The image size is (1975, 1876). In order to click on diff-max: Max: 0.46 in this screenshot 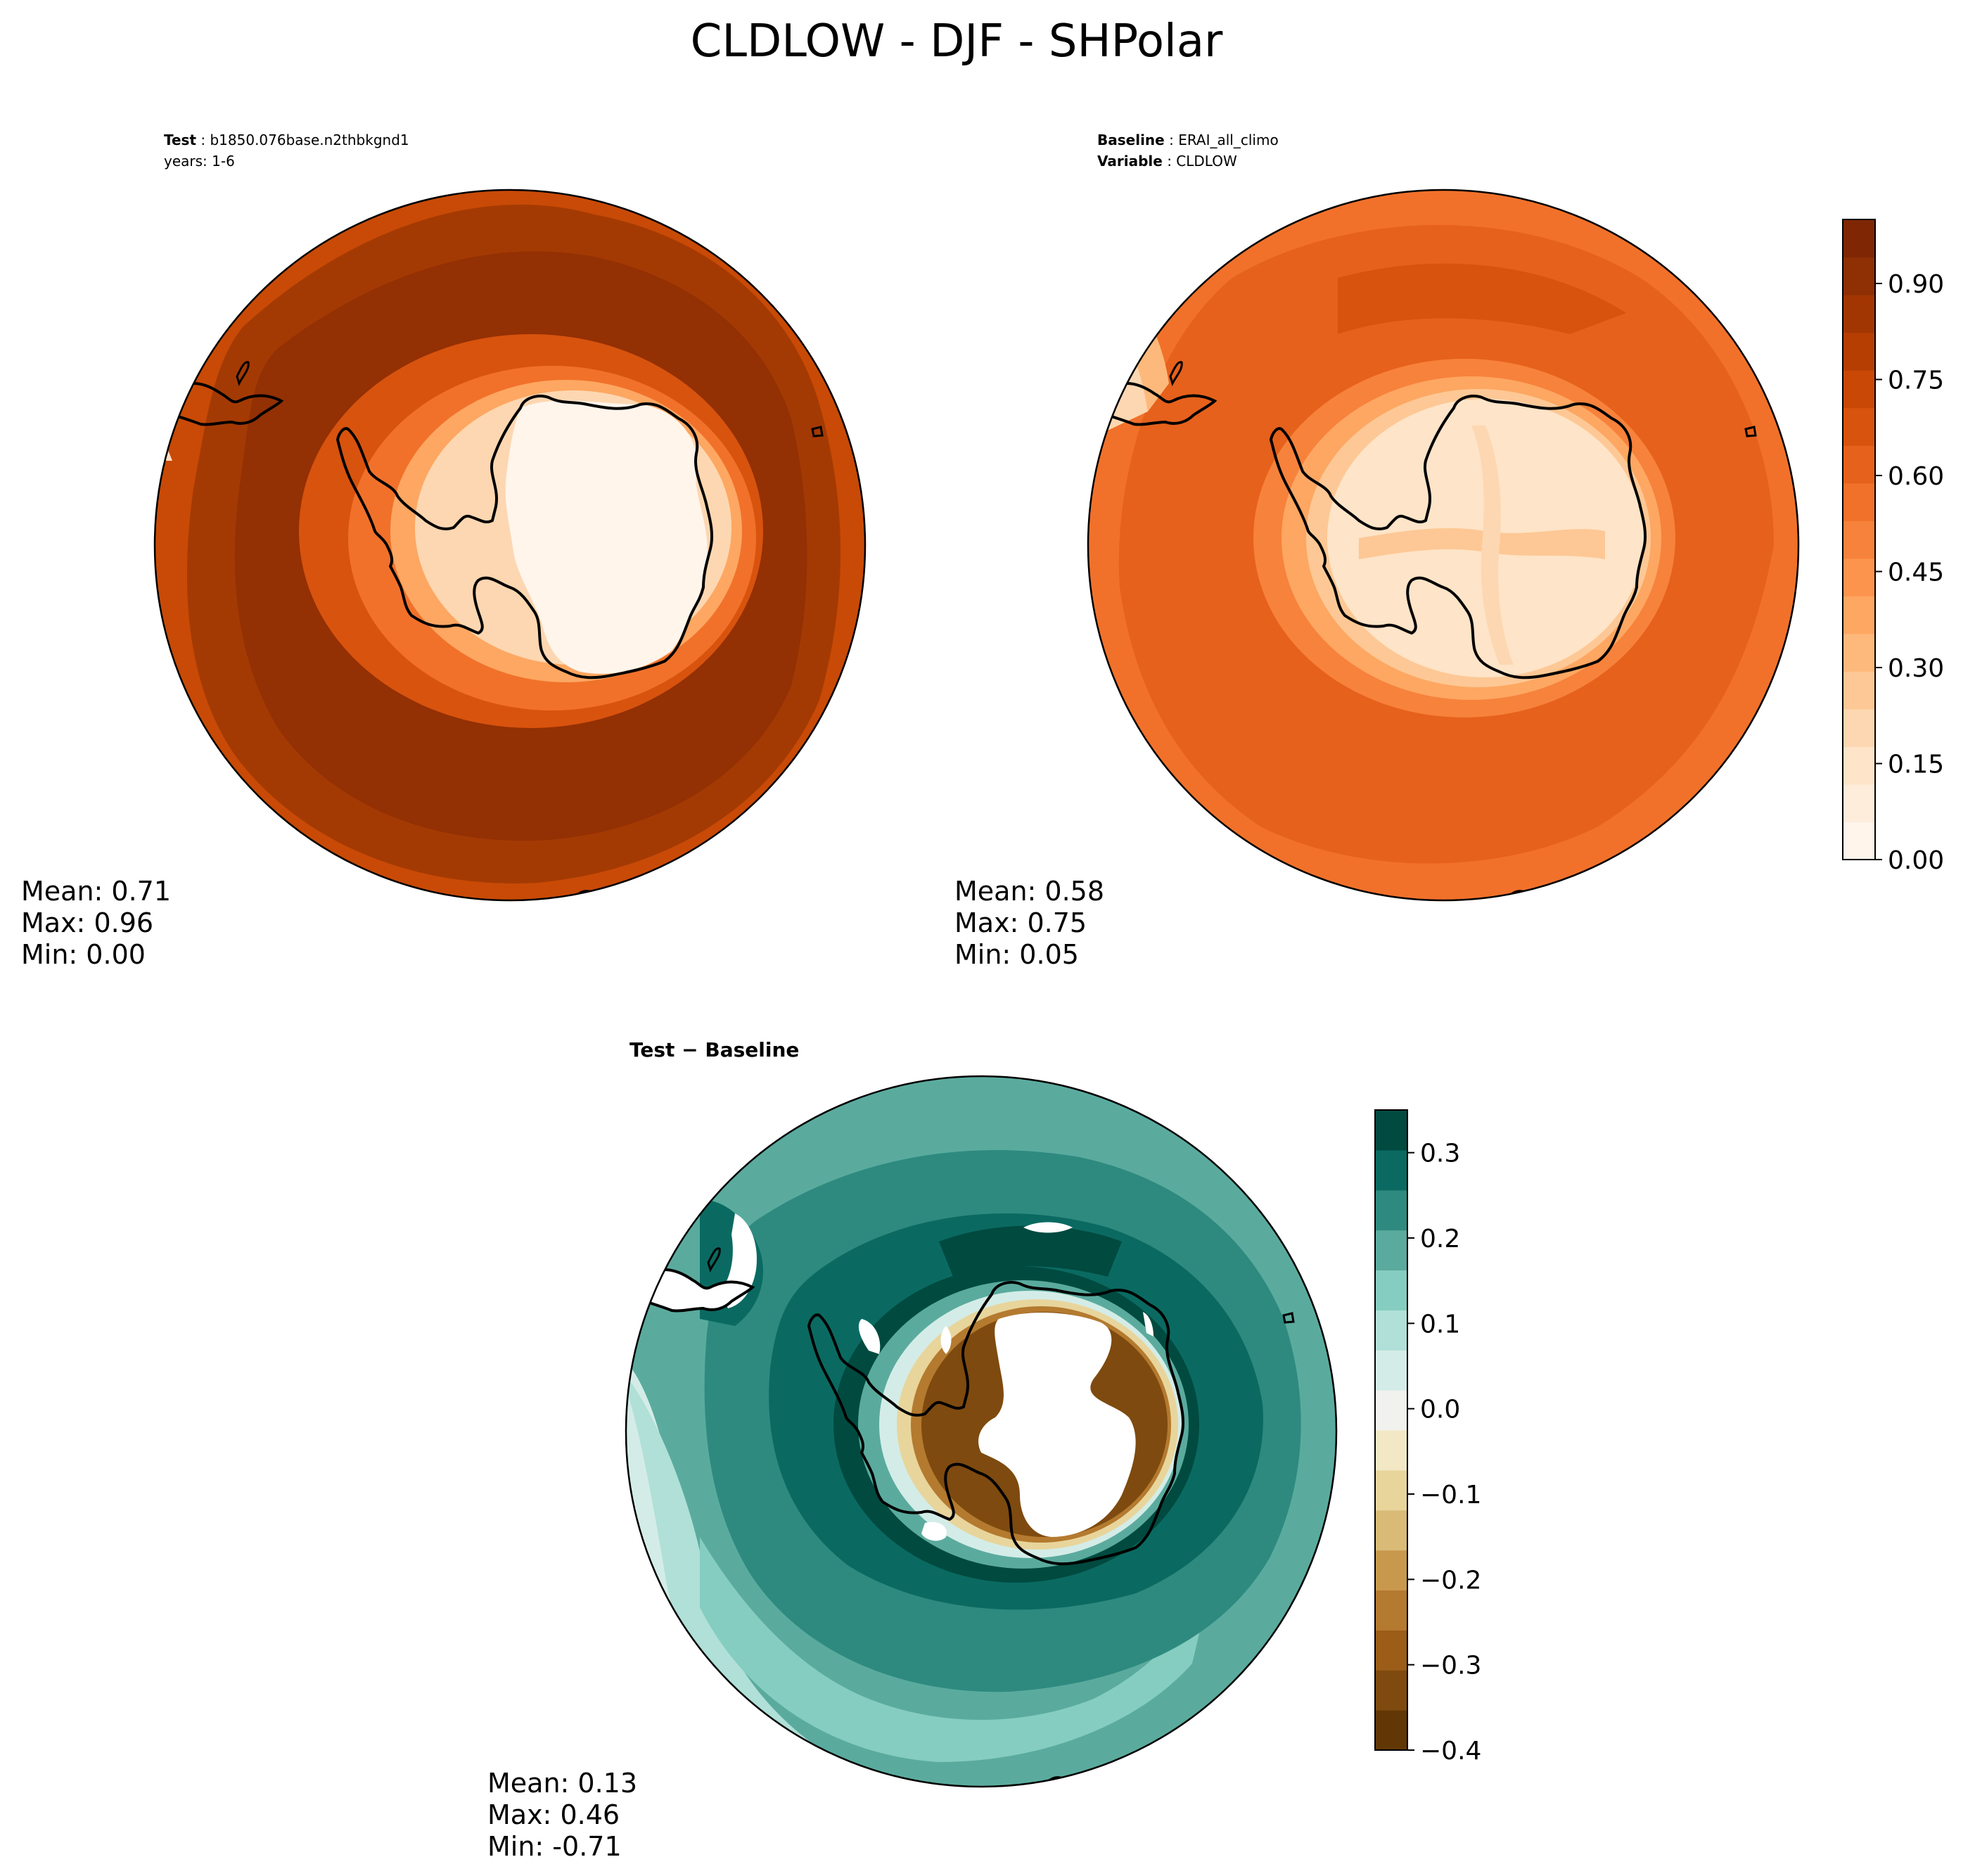, I will do `click(553, 1814)`.